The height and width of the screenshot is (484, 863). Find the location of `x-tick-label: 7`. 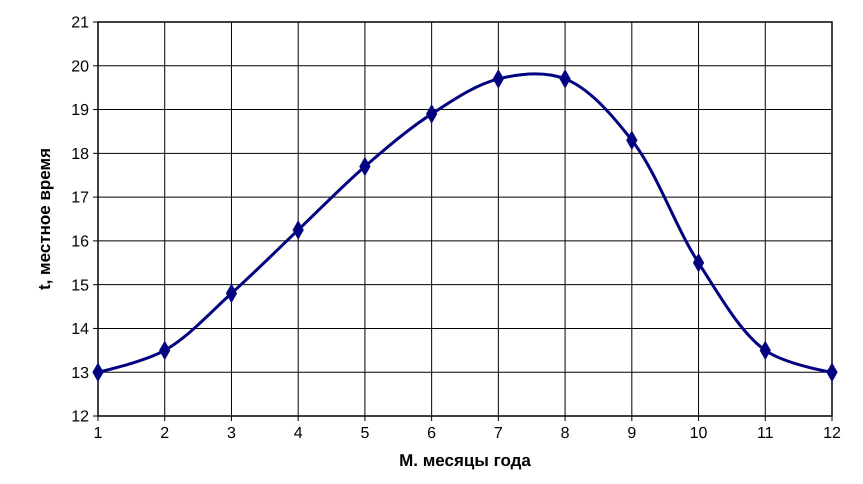

x-tick-label: 7 is located at coordinates (498, 433).